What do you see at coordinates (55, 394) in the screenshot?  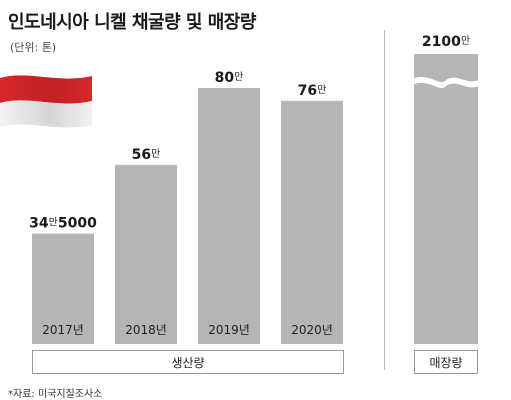 I see `source-note: *자료: 미국지질조사소` at bounding box center [55, 394].